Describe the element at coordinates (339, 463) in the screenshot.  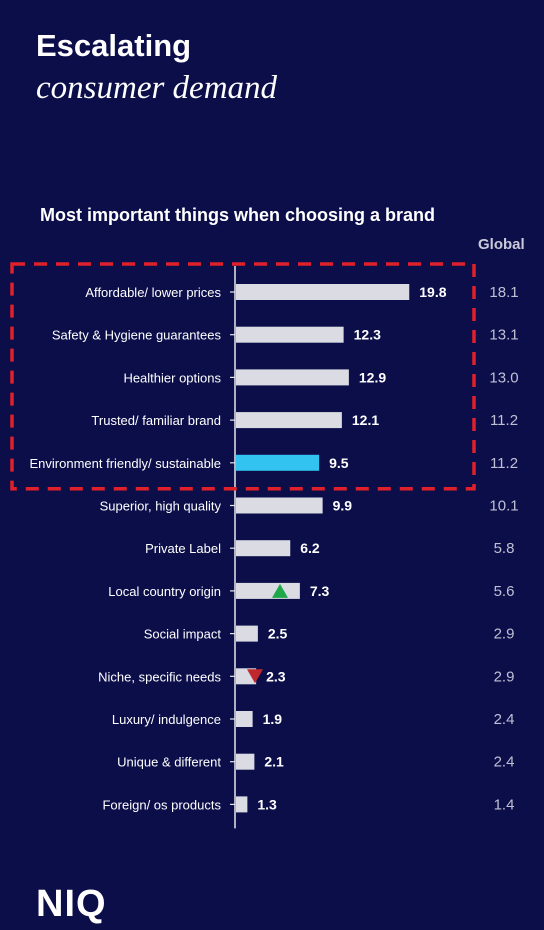
I see `value-label: 9.5` at that location.